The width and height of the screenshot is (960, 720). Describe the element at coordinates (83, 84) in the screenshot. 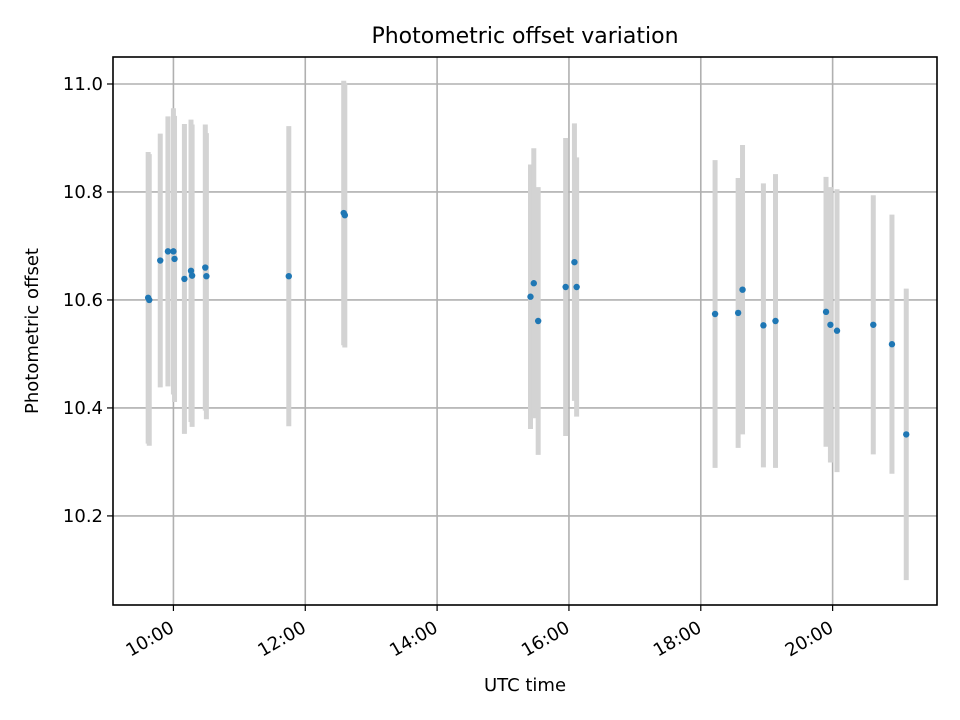

I see `y-tick-label: 11.0` at that location.